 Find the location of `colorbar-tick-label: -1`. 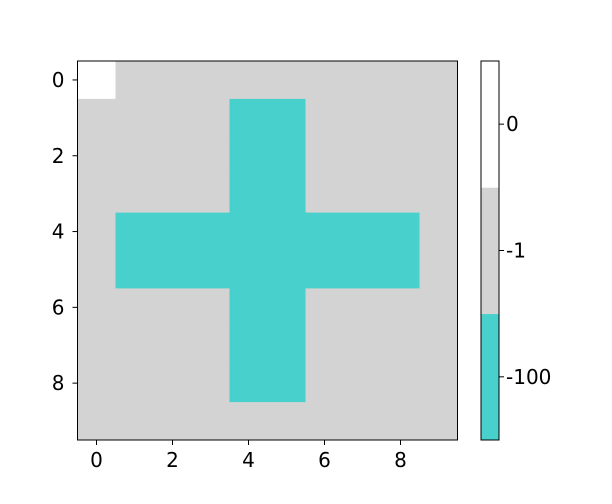

colorbar-tick-label: -1 is located at coordinates (516, 251).